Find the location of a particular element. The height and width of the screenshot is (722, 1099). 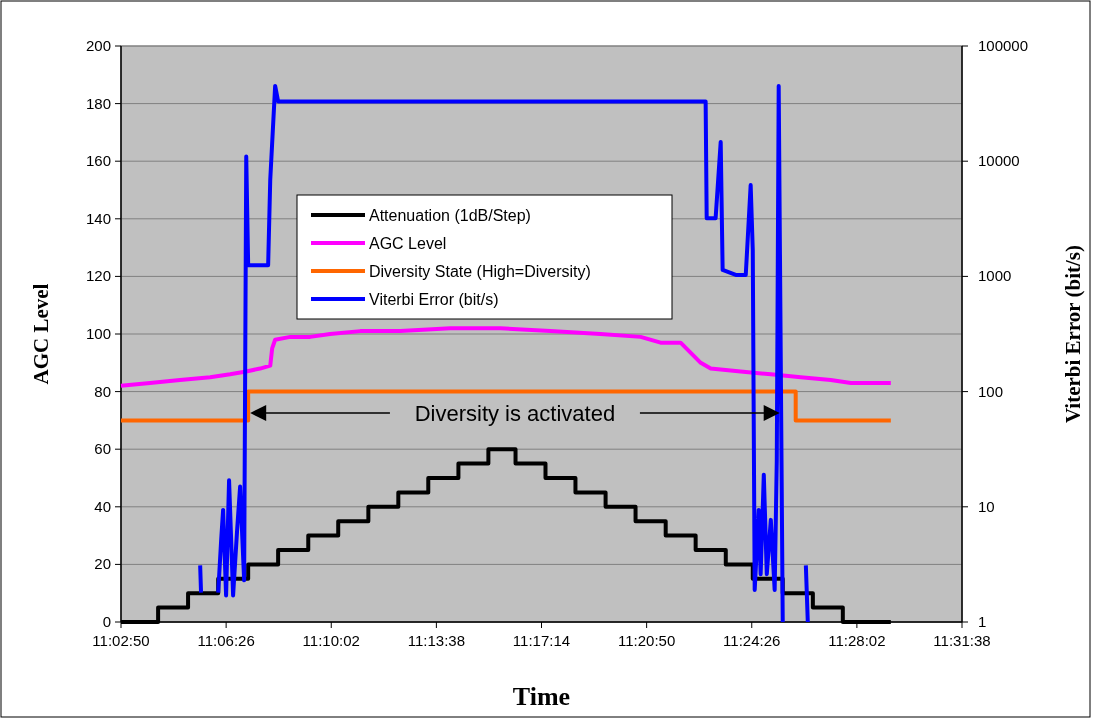

y2-axis-title: Viterbi Error (bit/s) is located at coordinates (1073, 334).